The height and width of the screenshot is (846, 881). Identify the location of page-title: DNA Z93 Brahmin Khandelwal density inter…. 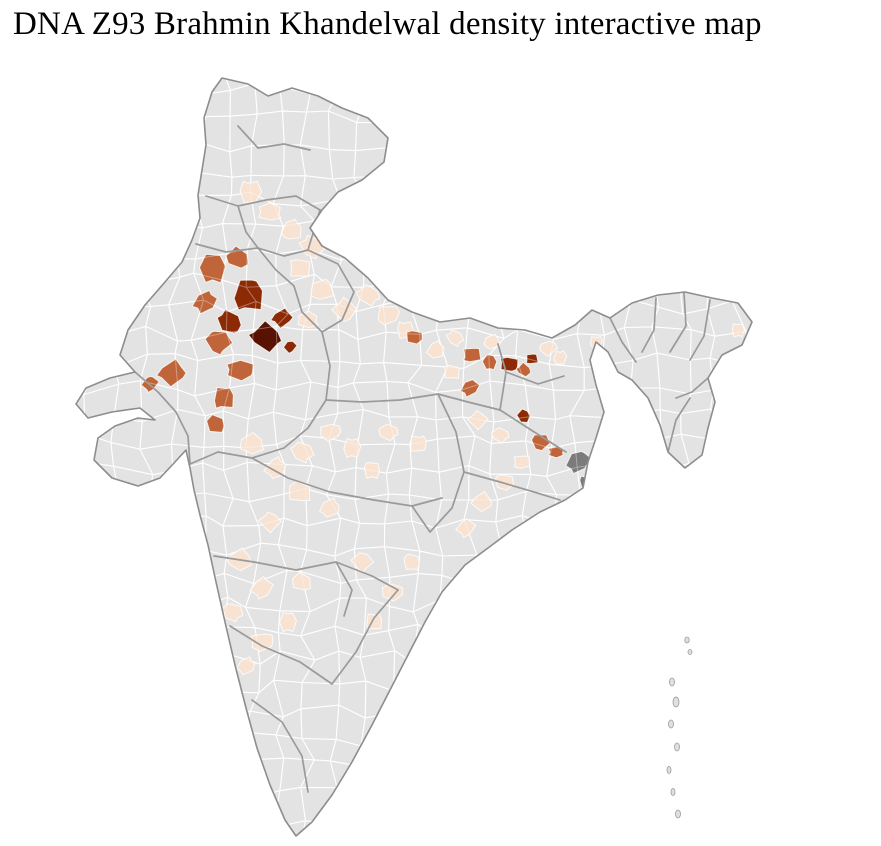
(387, 24).